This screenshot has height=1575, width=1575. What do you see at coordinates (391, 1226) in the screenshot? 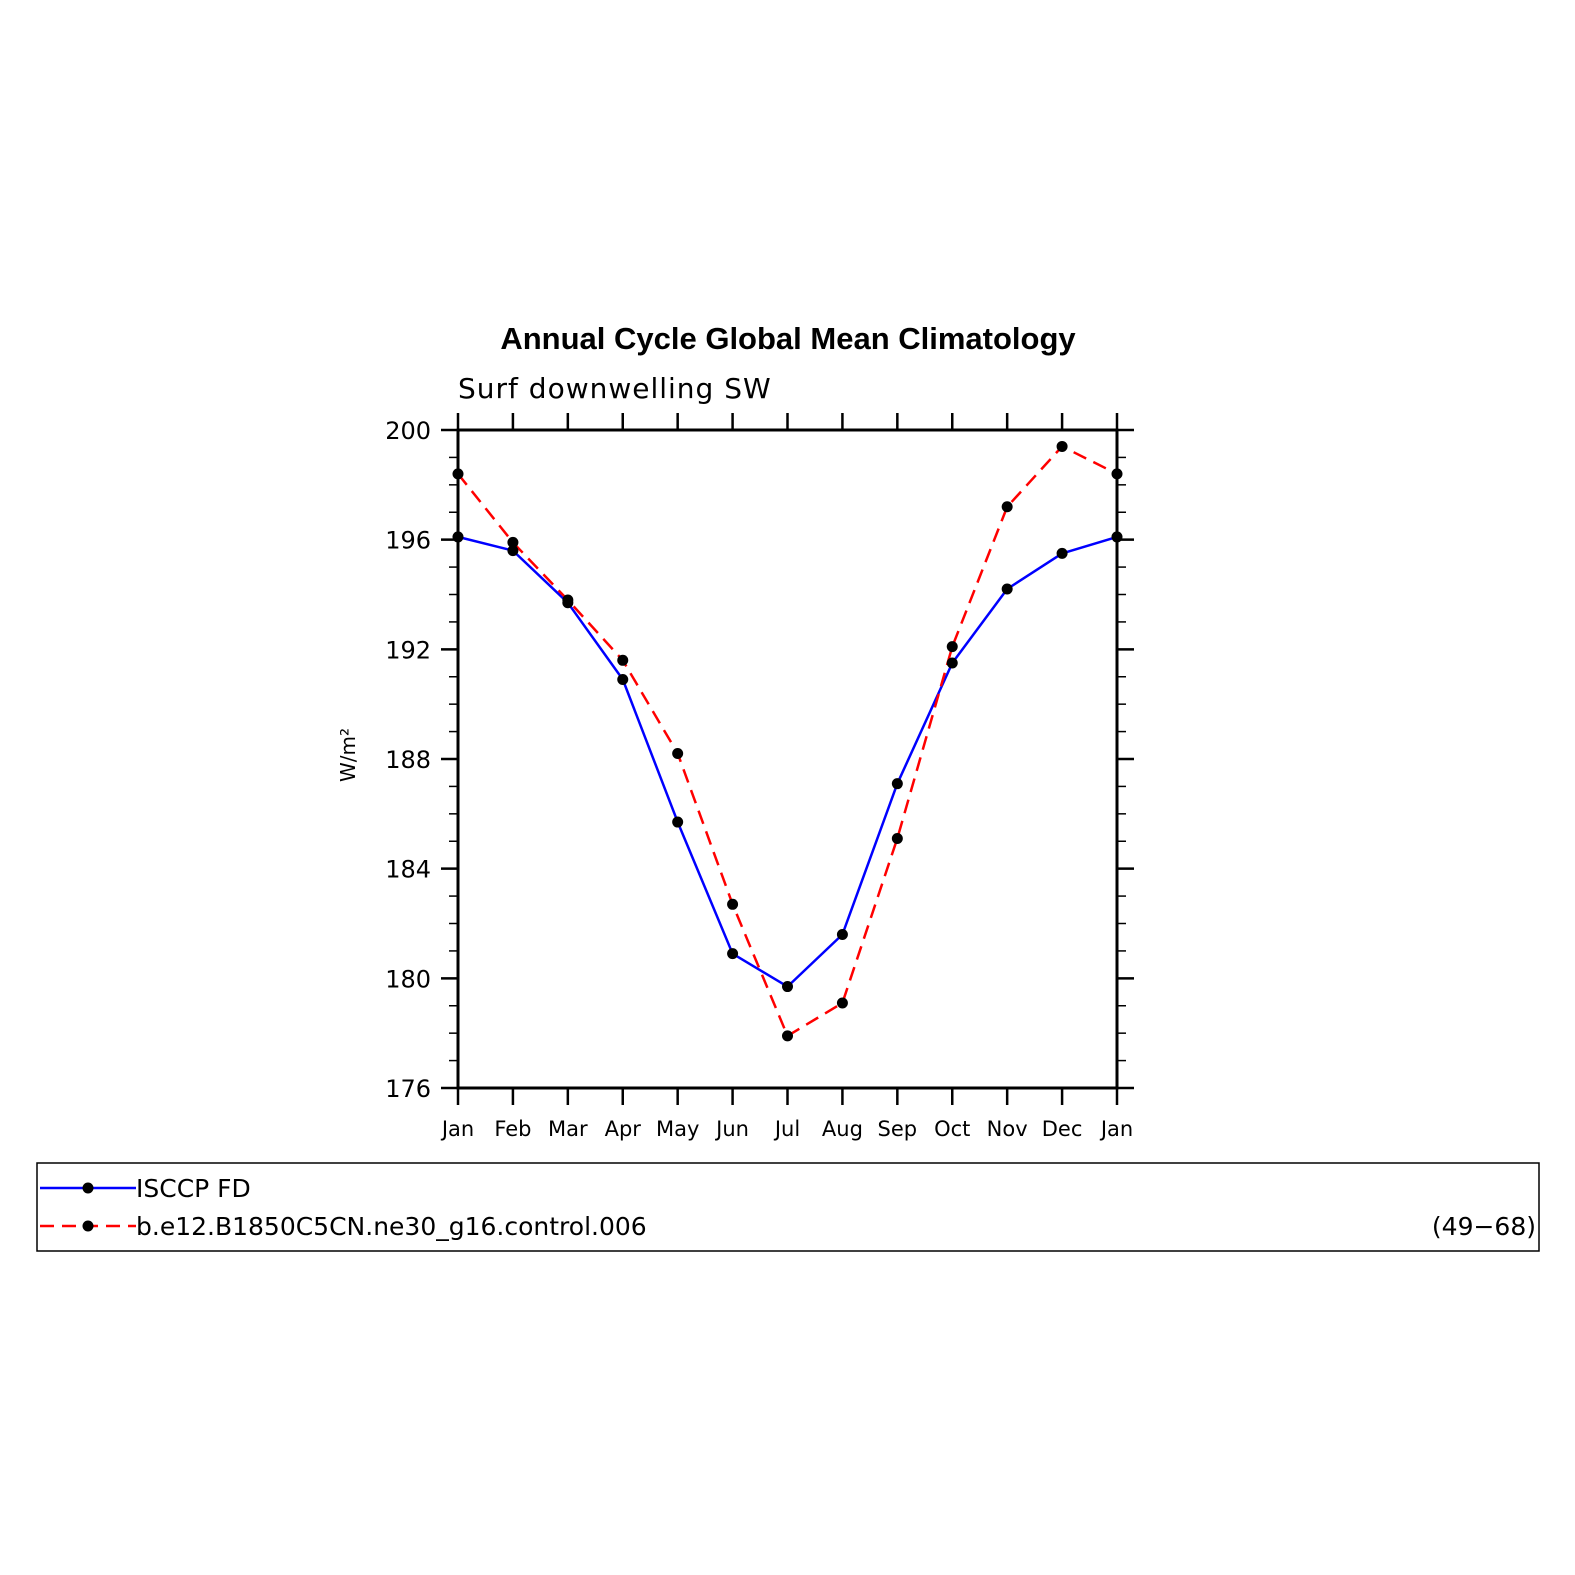
I see `legend-label-series-2: b.e12.B1850C5CN.ne30_g16.control.006` at bounding box center [391, 1226].